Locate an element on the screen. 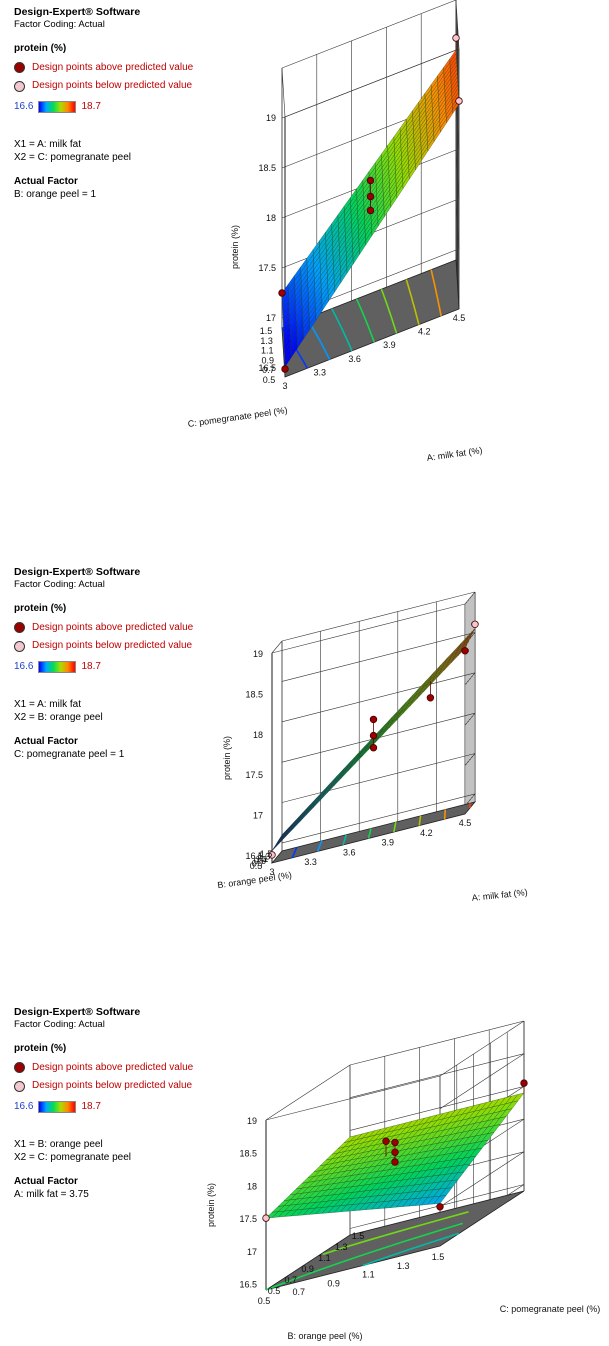  surface-cell is located at coordinates (275, 847).